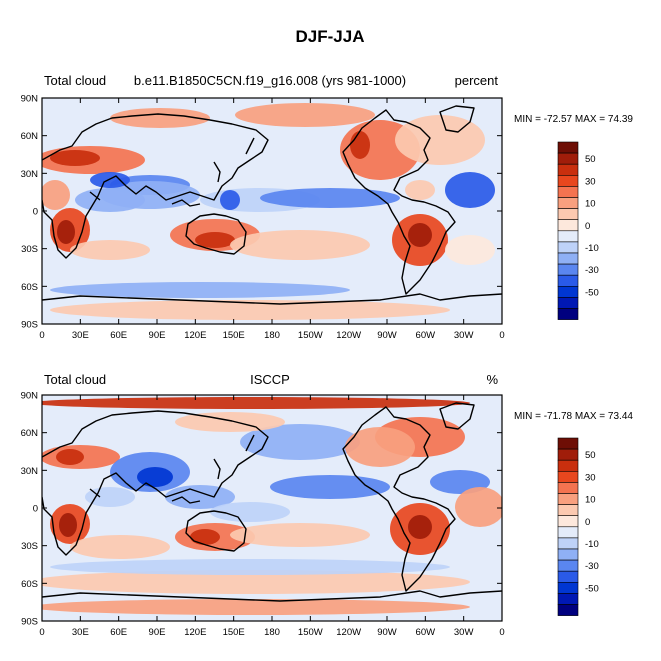 This screenshot has height=661, width=661. I want to click on lon-tick-label: 30W, so click(464, 335).